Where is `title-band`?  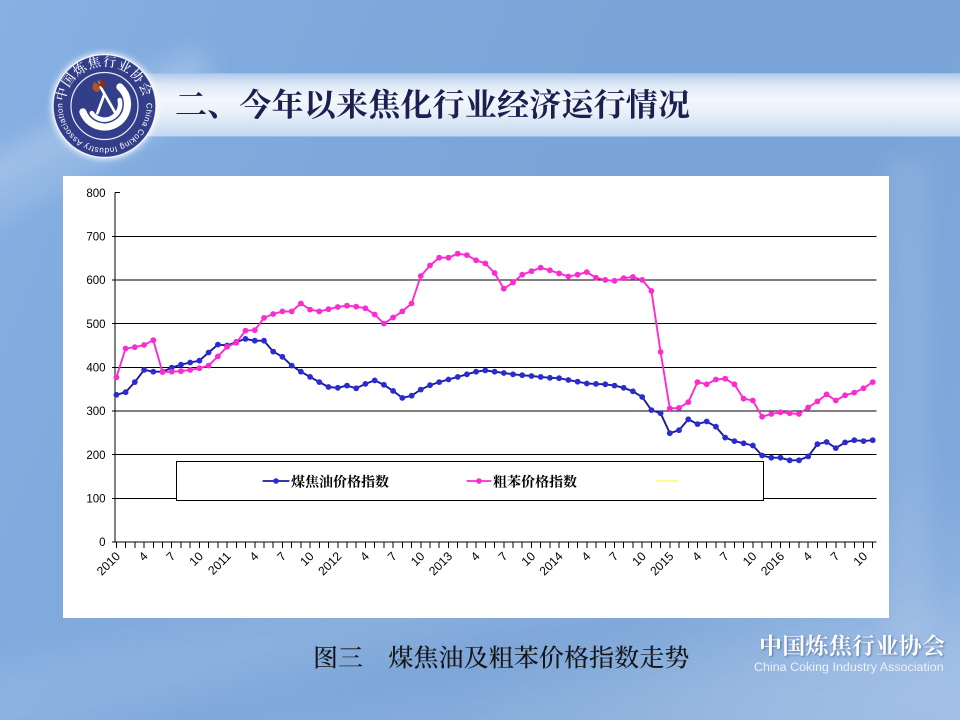
title-band is located at coordinates (532, 105).